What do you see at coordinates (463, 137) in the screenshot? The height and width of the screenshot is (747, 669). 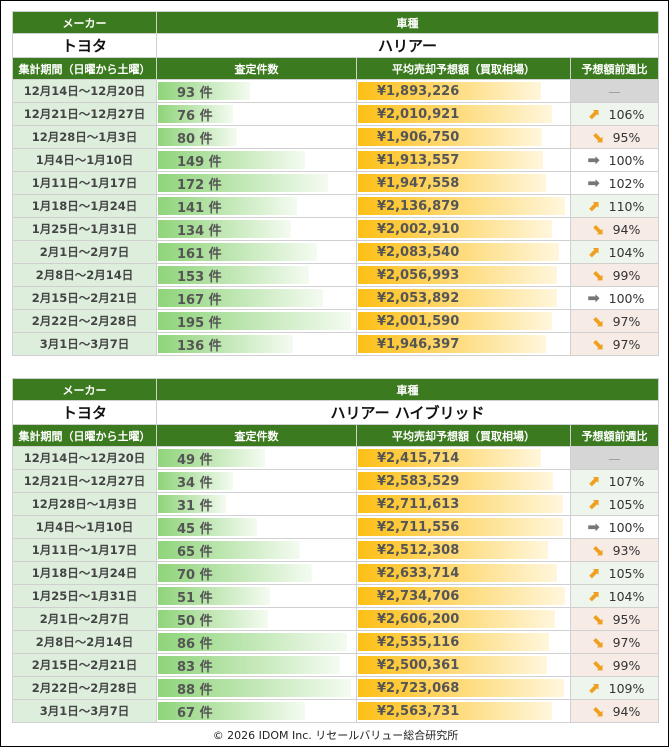 I see `price-cell: ¥1,906,750` at bounding box center [463, 137].